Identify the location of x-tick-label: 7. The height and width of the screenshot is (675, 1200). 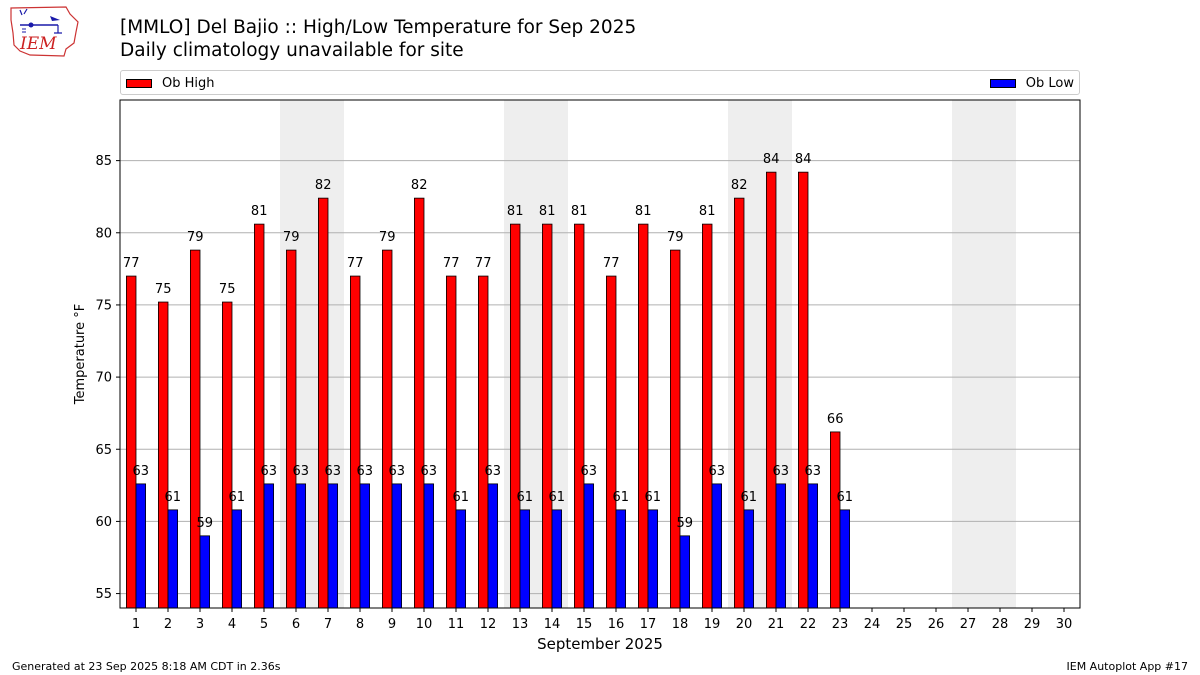
(328, 624).